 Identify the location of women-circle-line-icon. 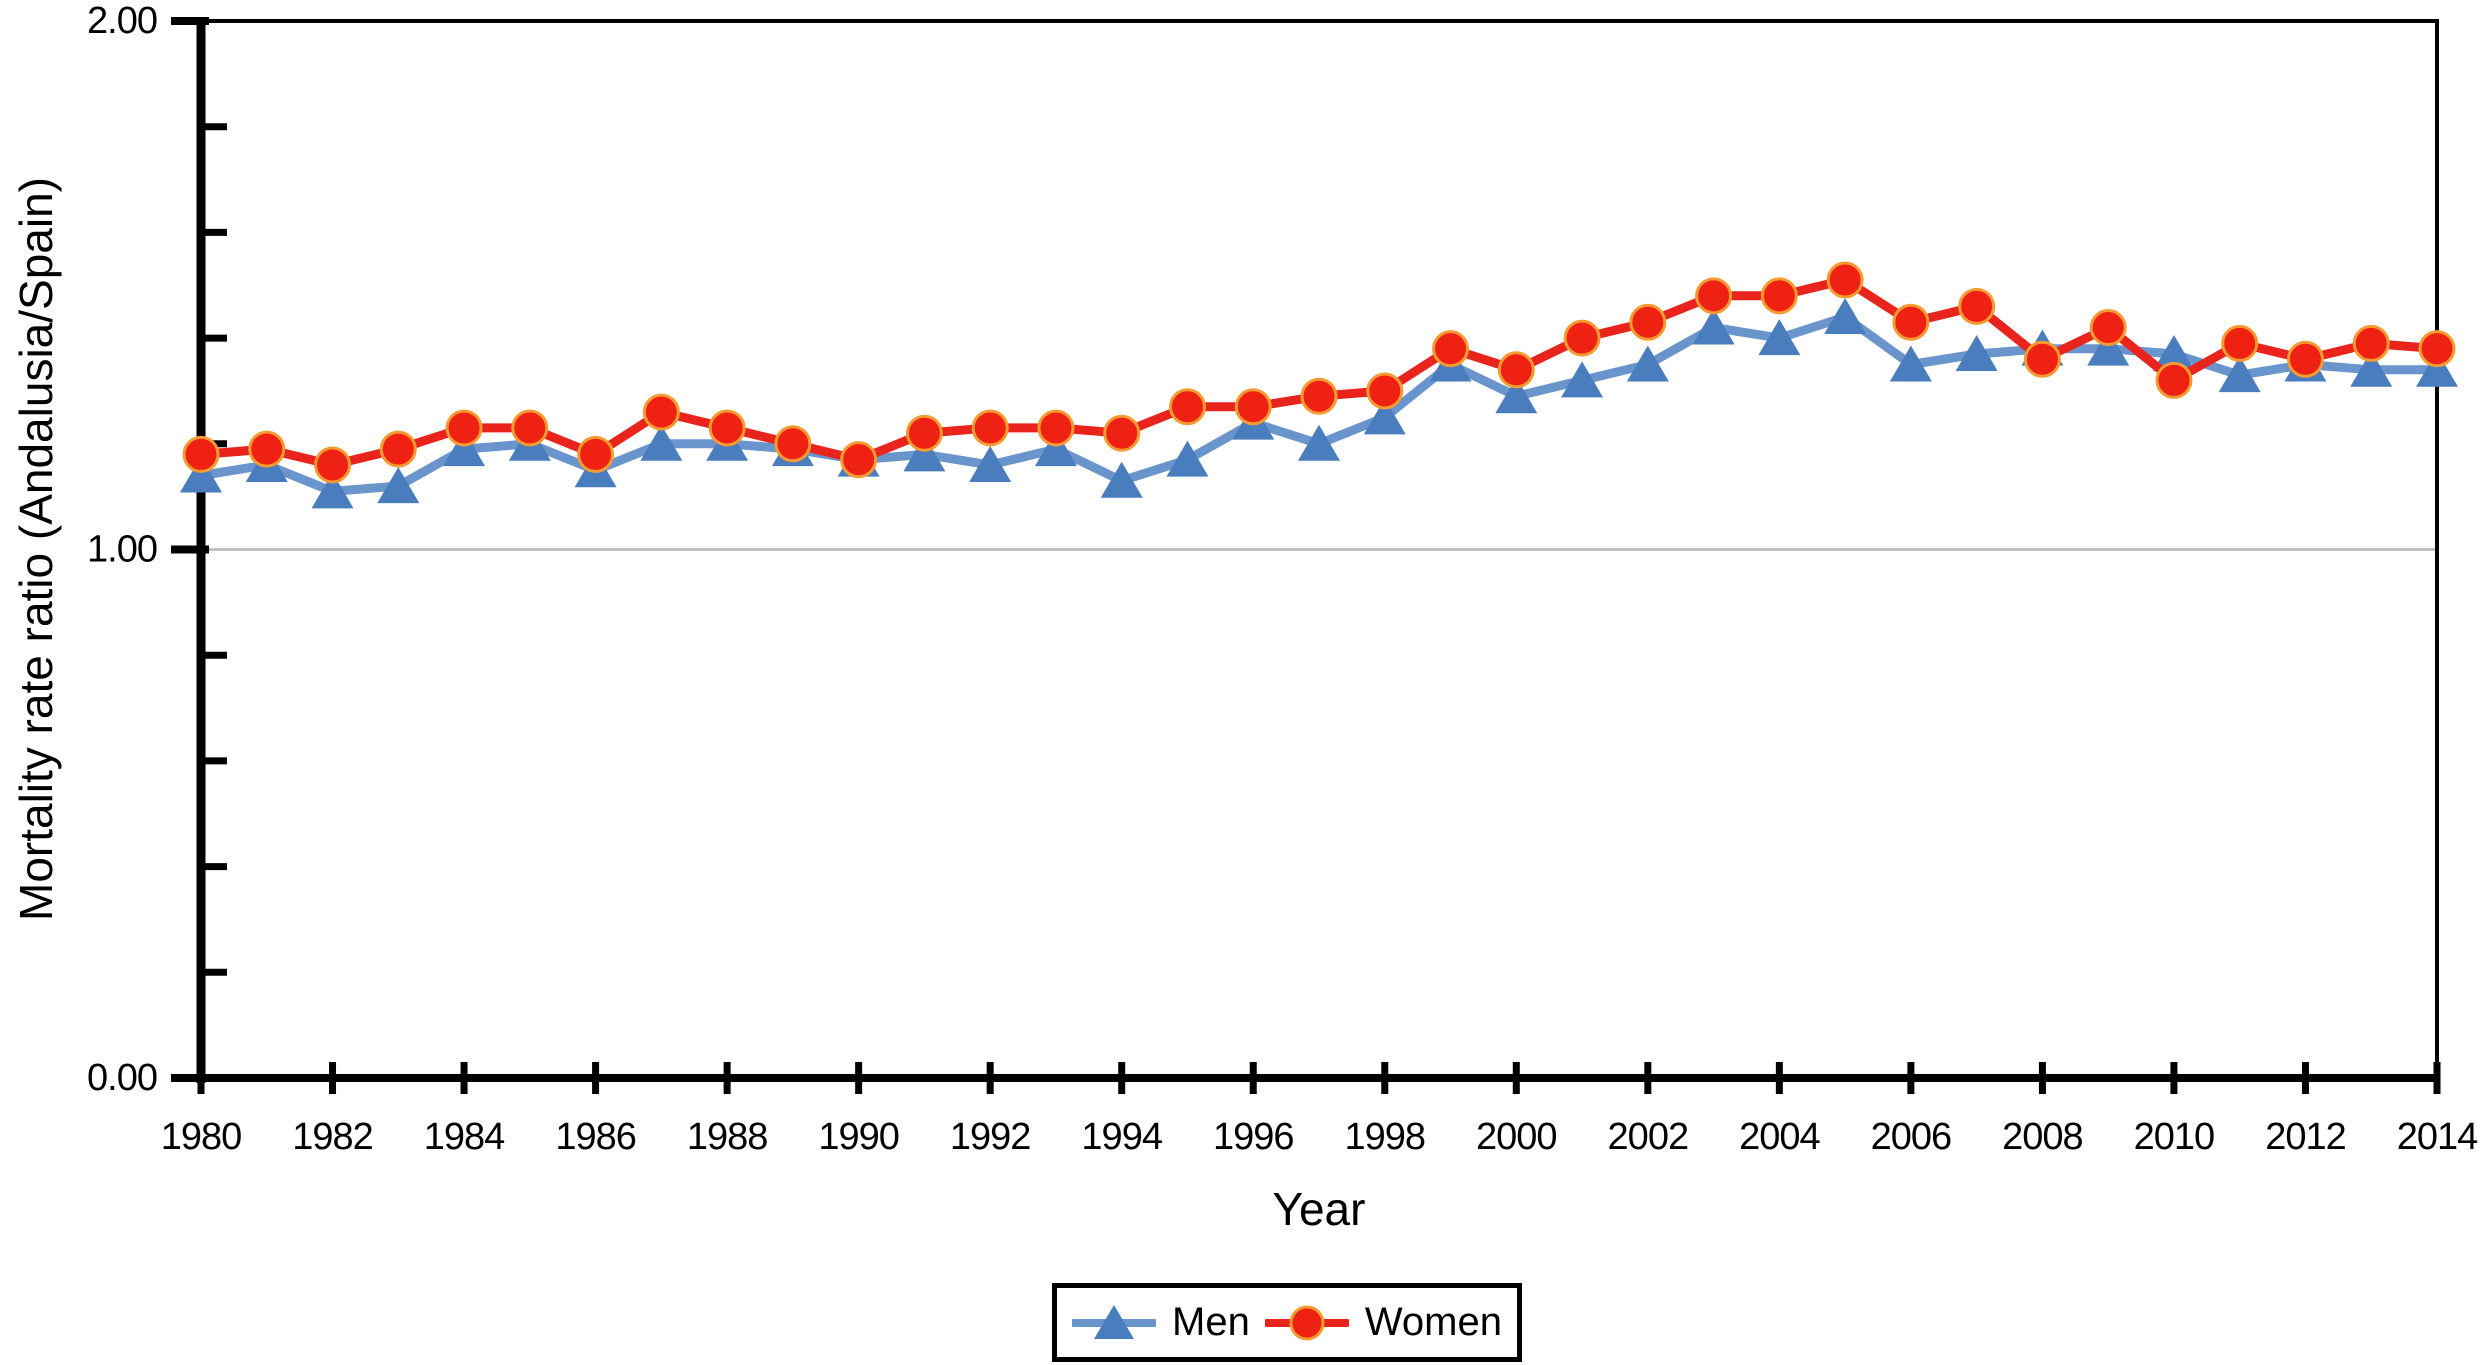
(1306, 1322).